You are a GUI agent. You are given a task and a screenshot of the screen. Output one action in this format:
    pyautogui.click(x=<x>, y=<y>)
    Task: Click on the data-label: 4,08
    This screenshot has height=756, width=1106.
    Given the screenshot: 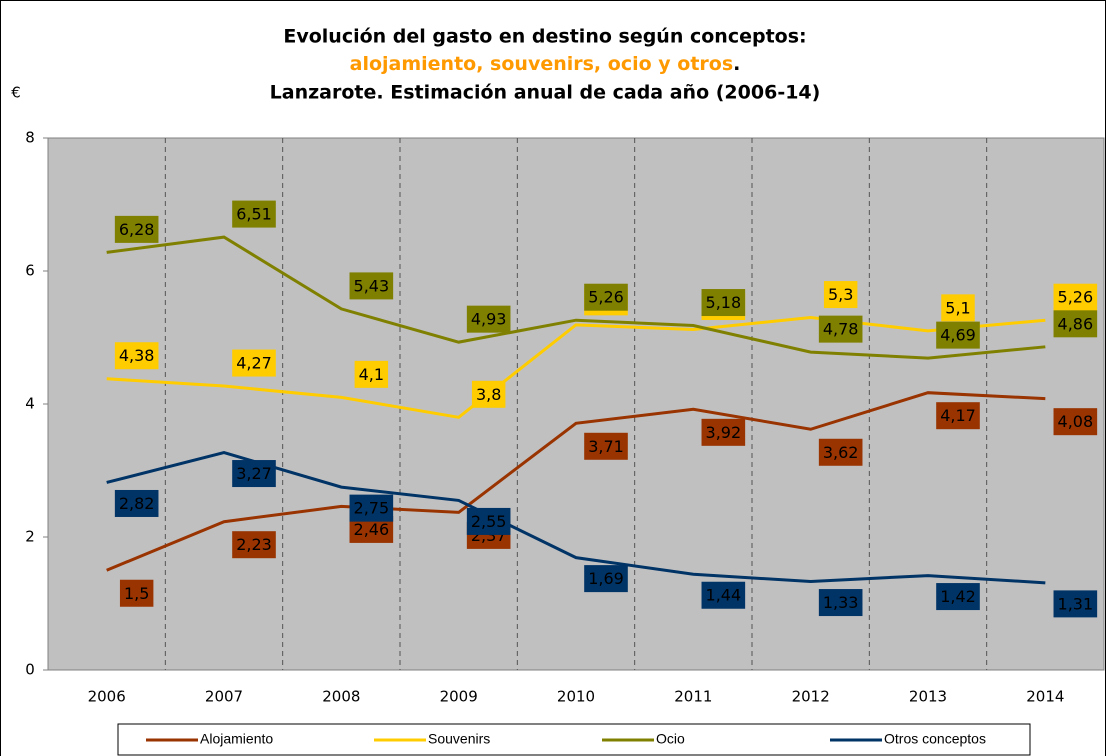 What is the action you would take?
    pyautogui.click(x=1076, y=421)
    